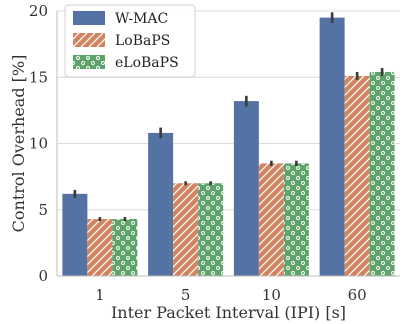 The width and height of the screenshot is (403, 324). Describe the element at coordinates (186, 295) in the screenshot. I see `x-tick-label: 5` at that location.